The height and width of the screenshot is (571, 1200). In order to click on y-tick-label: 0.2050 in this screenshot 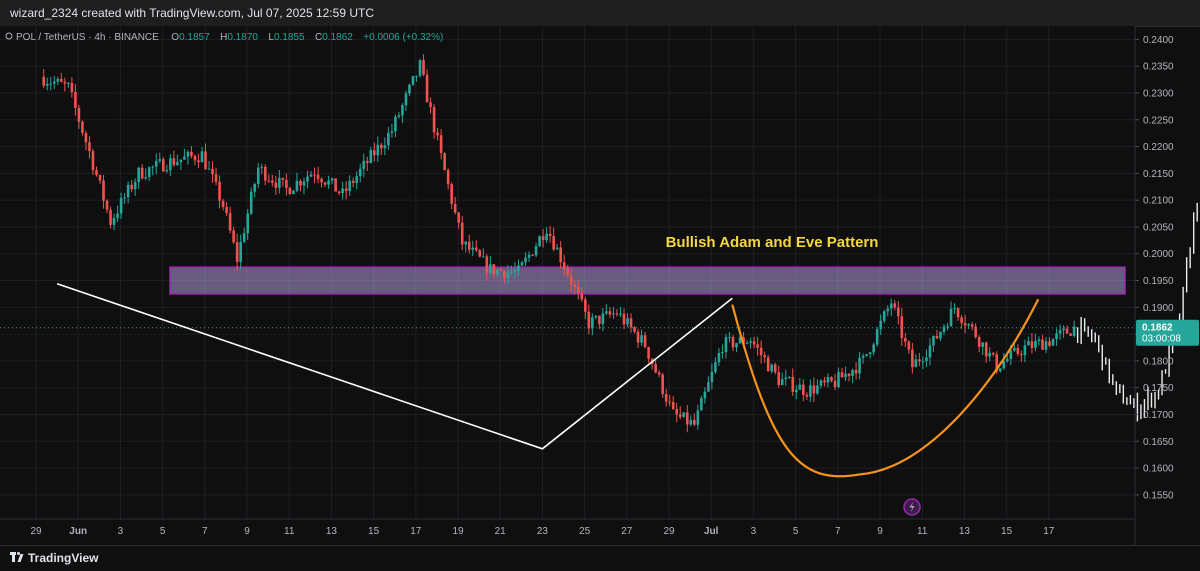, I will do `click(1158, 227)`.